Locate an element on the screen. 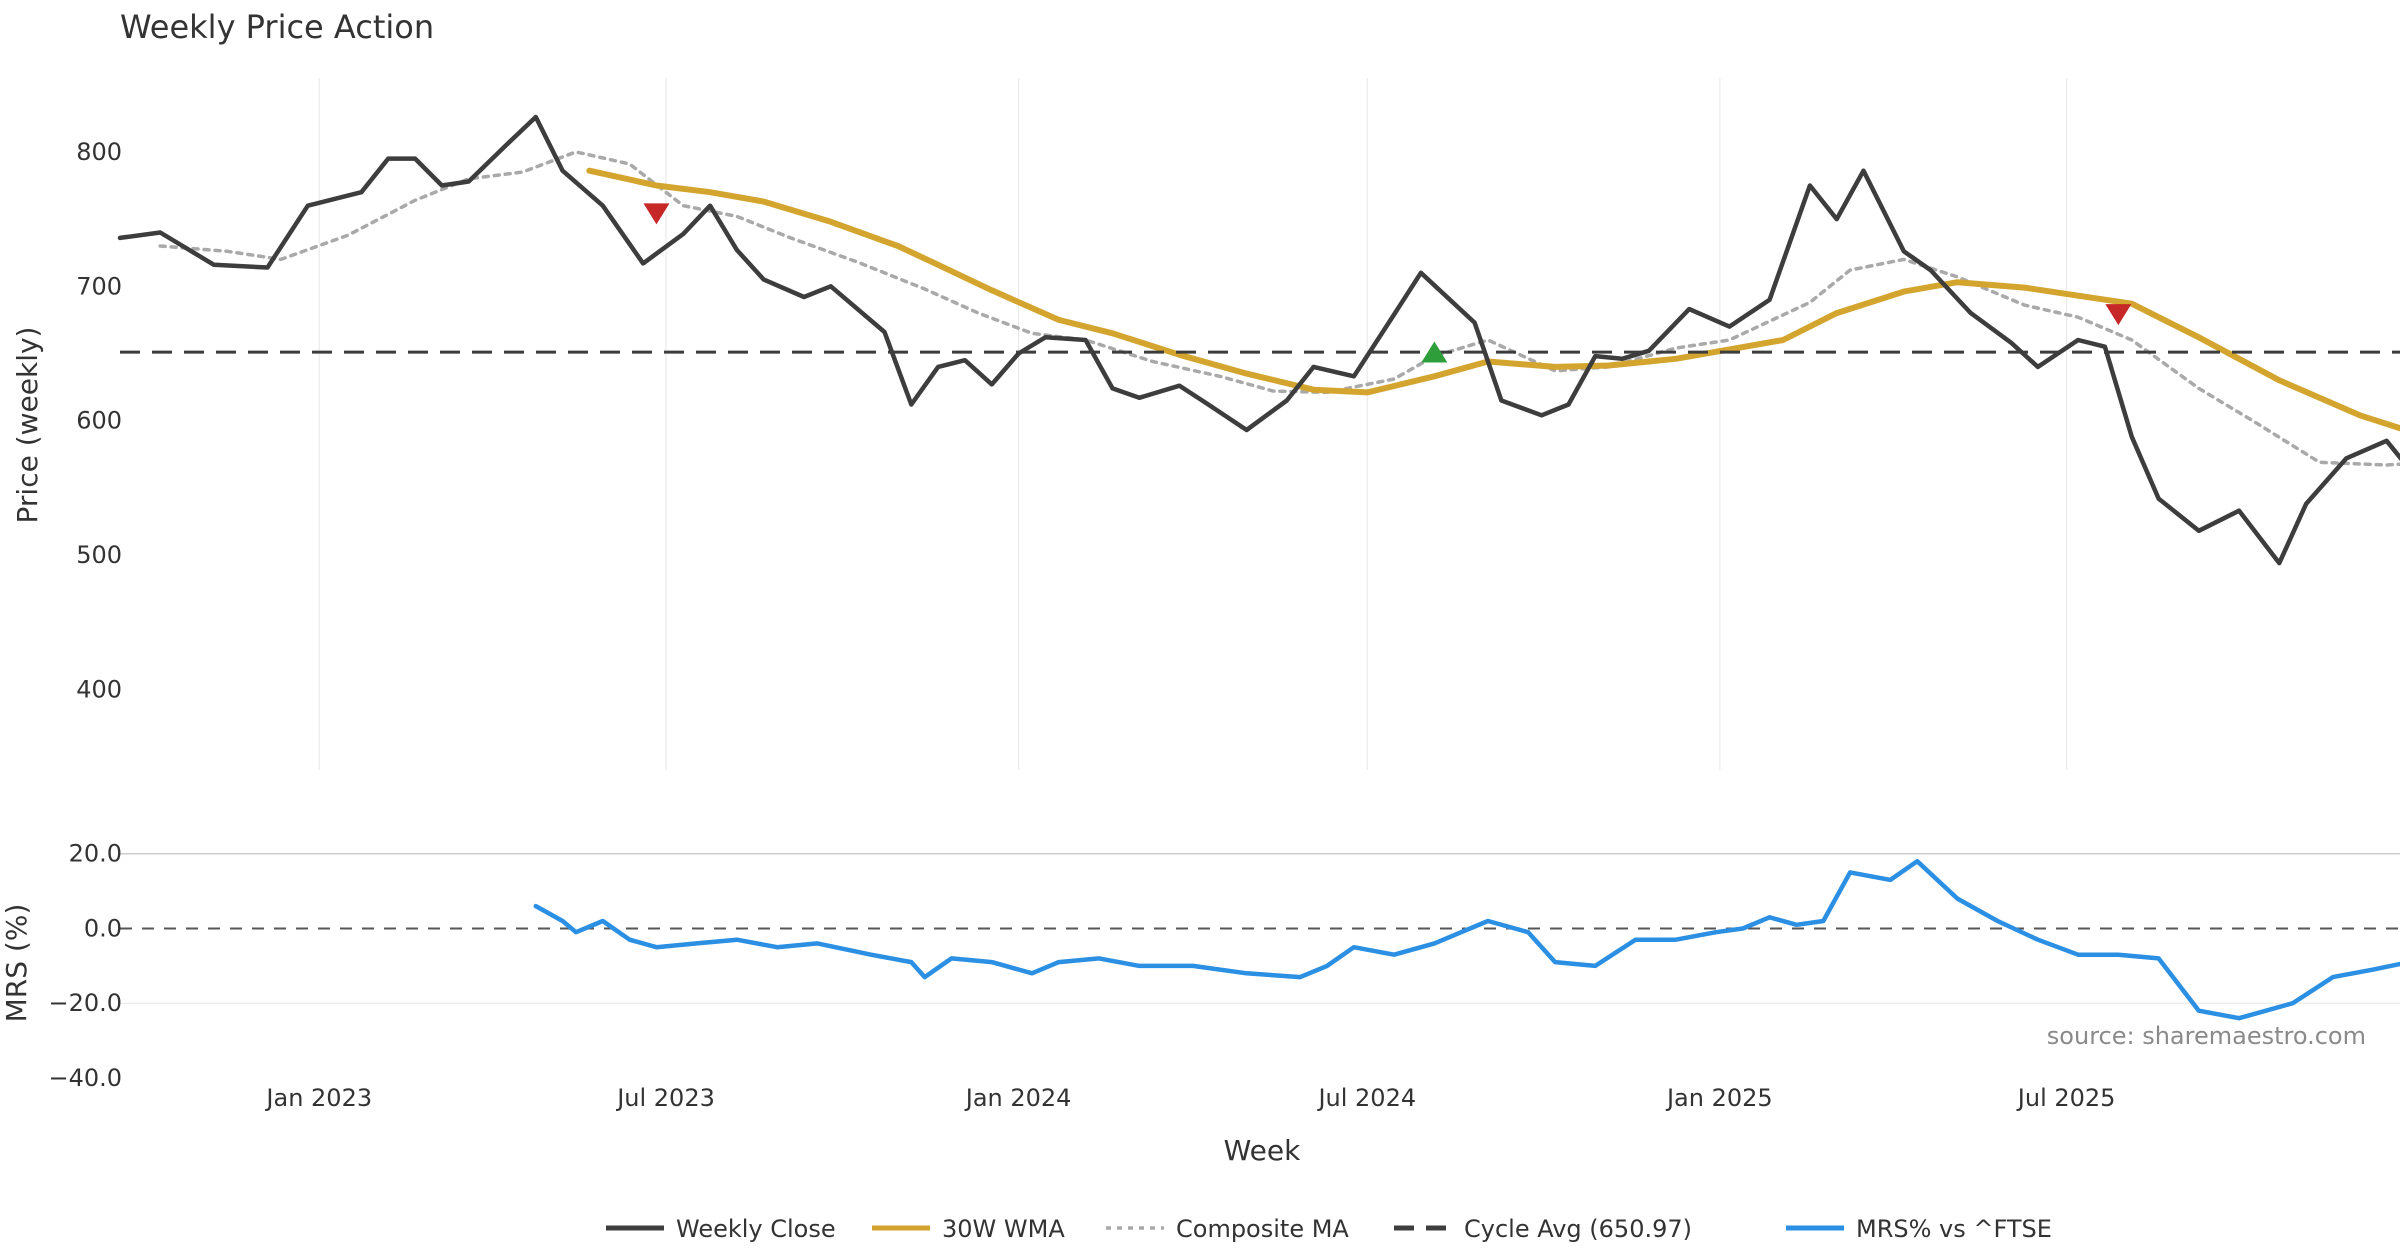  mrs-y-ticks: 20.0 0.0 −20.0 −40.0 is located at coordinates (85, 966).